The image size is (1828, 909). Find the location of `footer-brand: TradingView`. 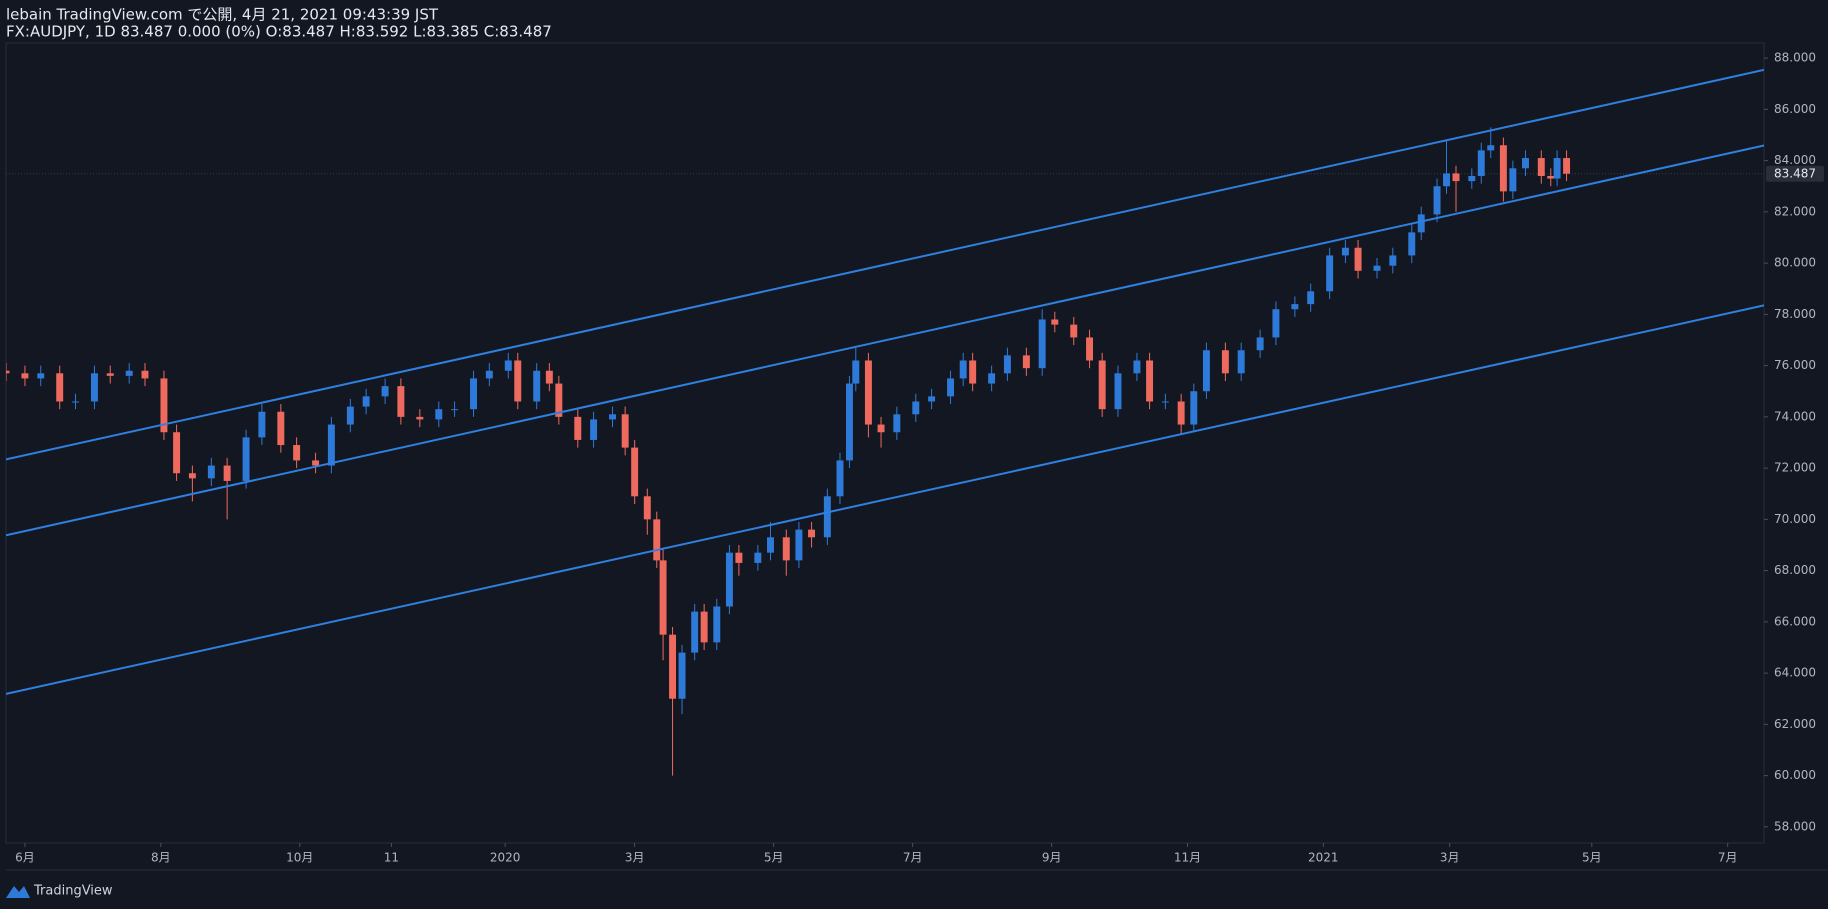

footer-brand: TradingView is located at coordinates (73, 891).